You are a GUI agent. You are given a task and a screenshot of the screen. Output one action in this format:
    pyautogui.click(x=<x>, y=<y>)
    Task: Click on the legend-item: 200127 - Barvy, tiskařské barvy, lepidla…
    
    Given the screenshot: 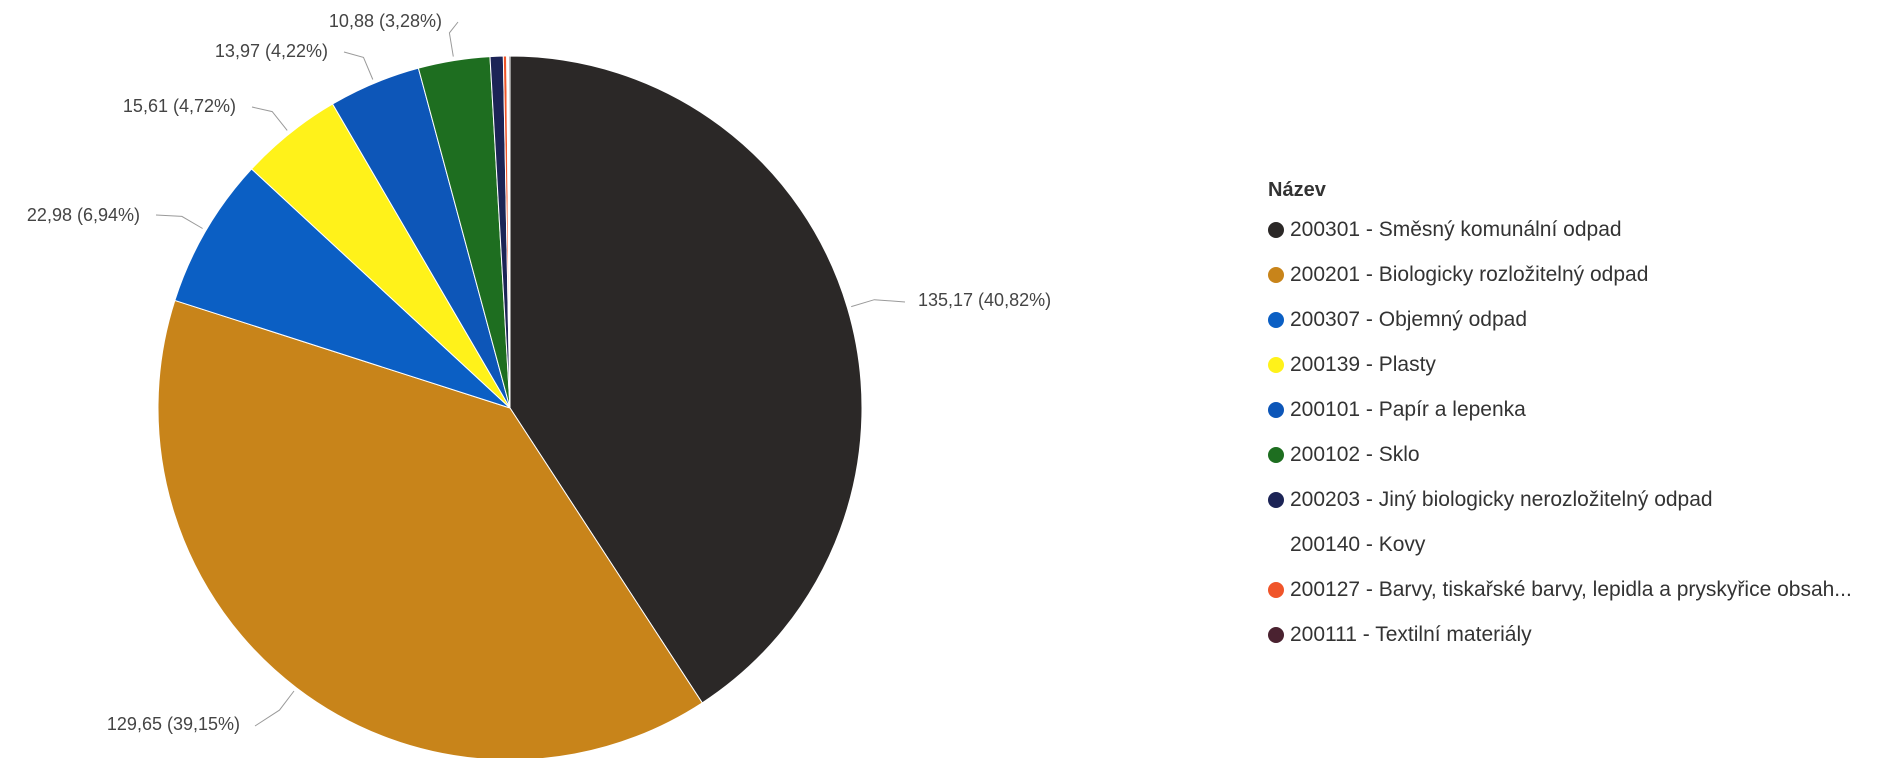 What is the action you would take?
    pyautogui.click(x=1560, y=589)
    